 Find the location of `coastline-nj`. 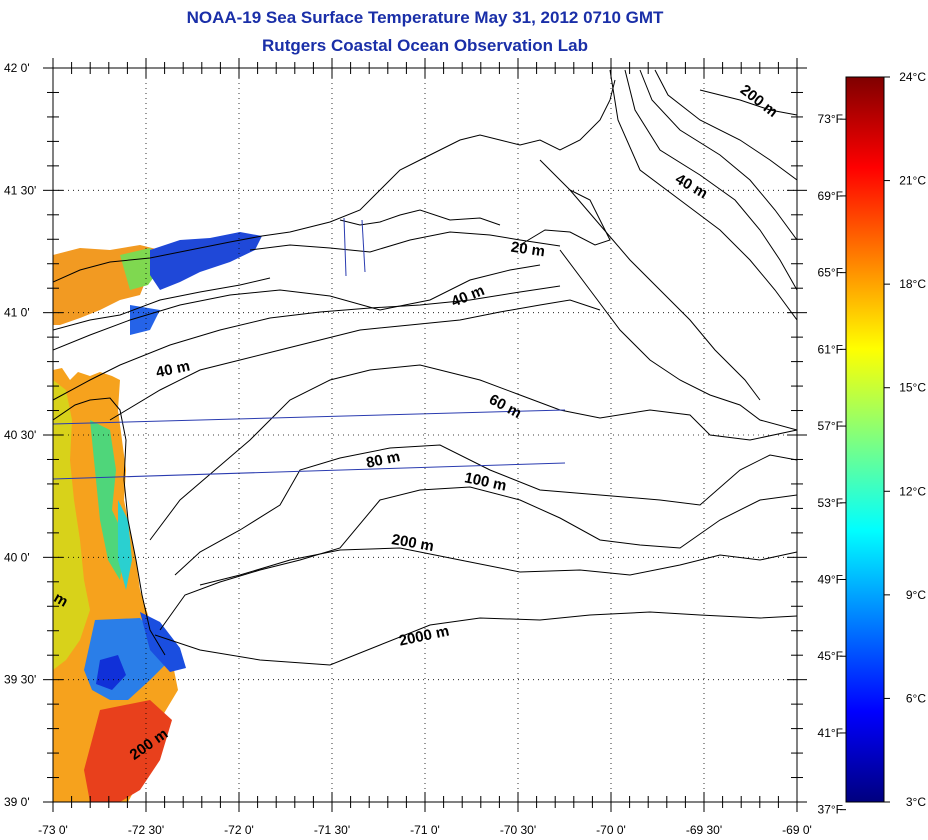

coastline-nj is located at coordinates (109, 526).